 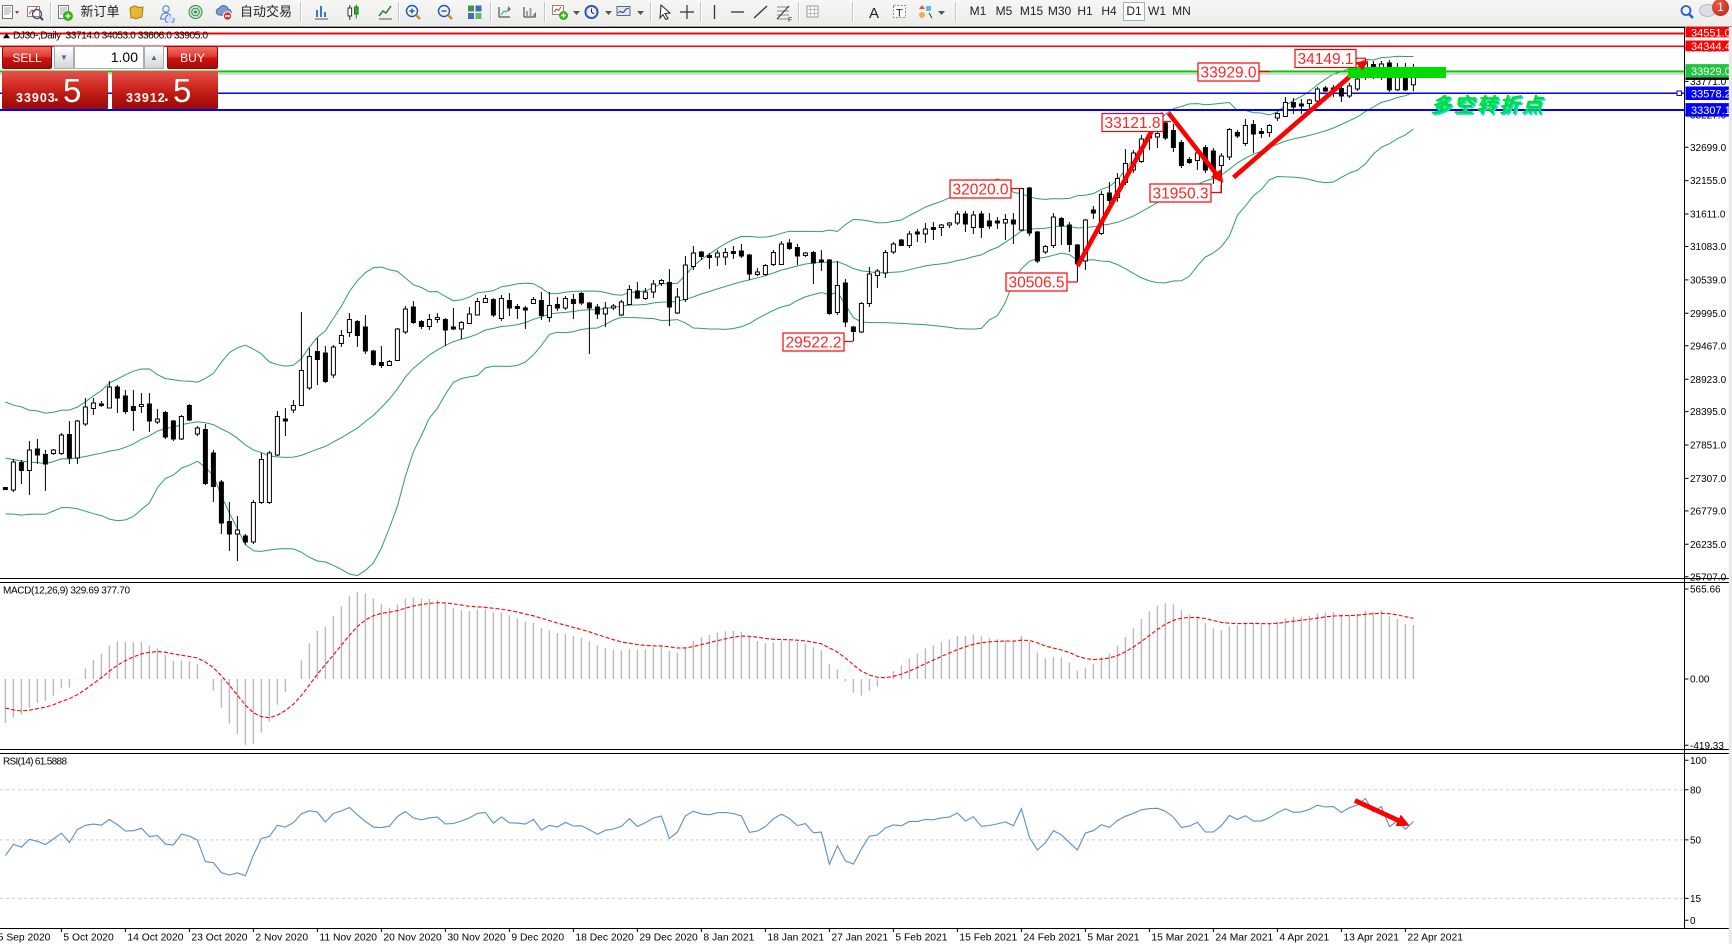 What do you see at coordinates (1708, 512) in the screenshot?
I see `svg-text: 26779.0` at bounding box center [1708, 512].